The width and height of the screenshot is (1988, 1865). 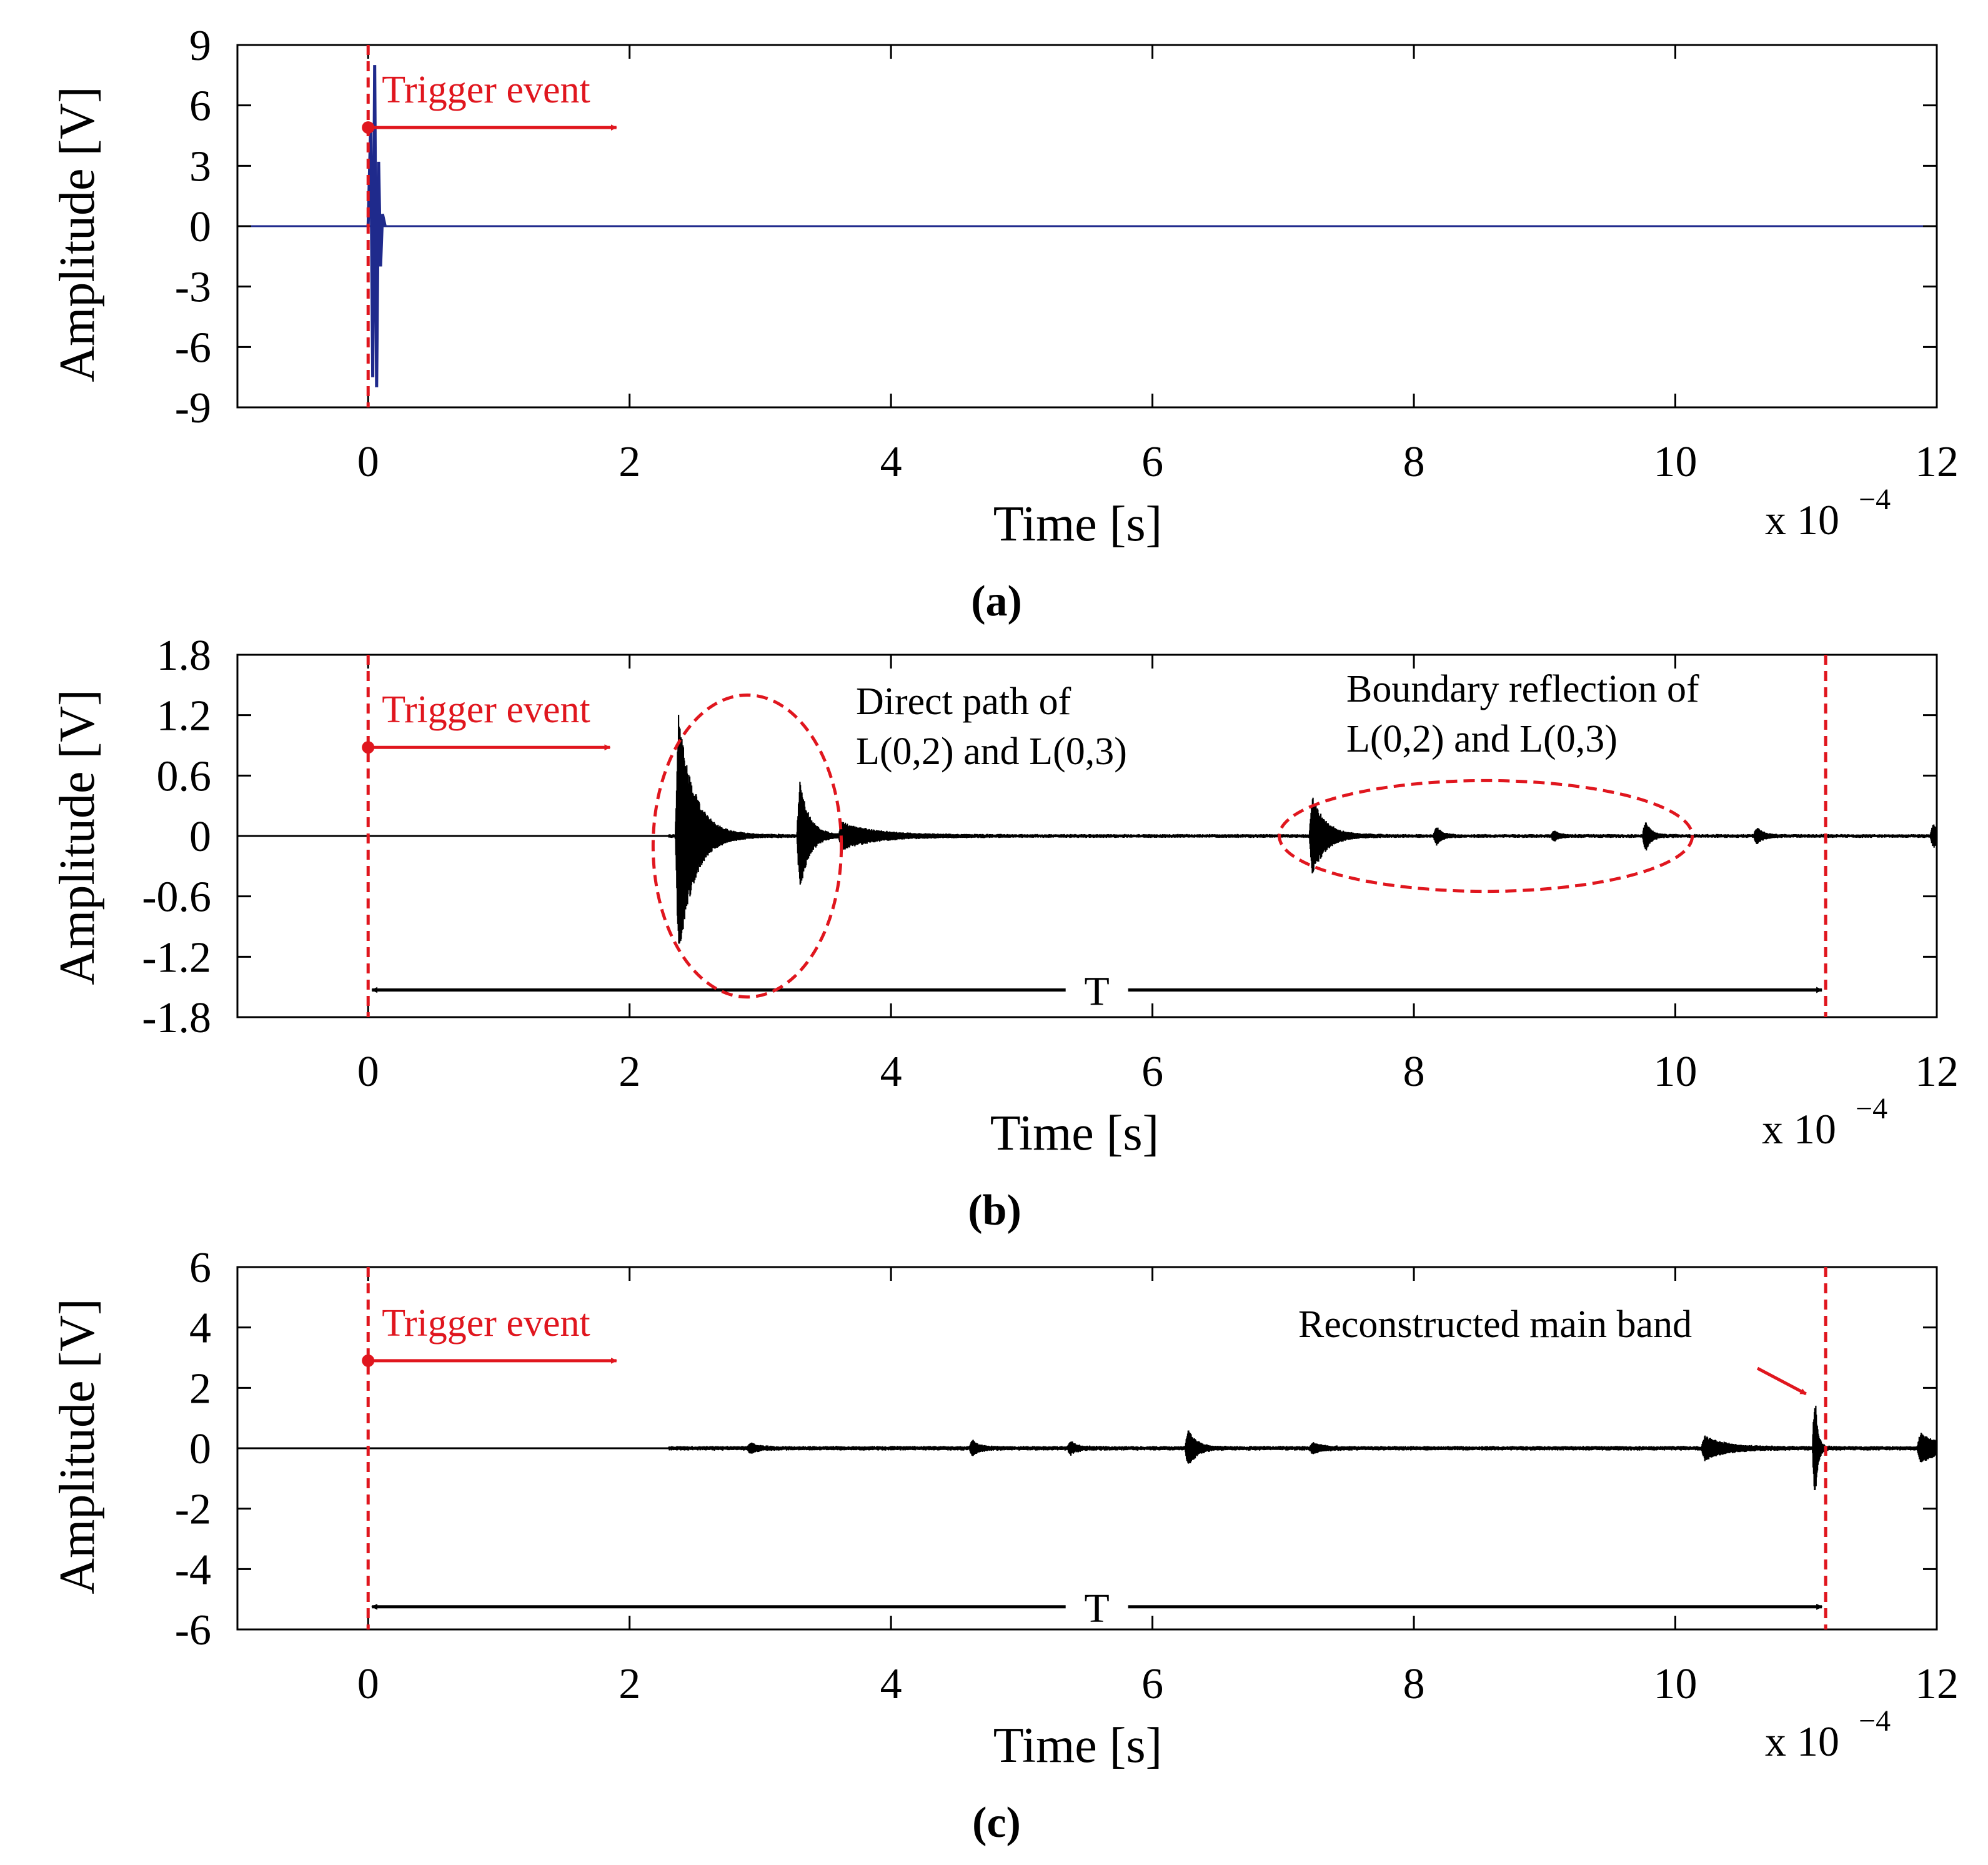 I want to click on panel-b-caption-text: (b), so click(x=995, y=1210).